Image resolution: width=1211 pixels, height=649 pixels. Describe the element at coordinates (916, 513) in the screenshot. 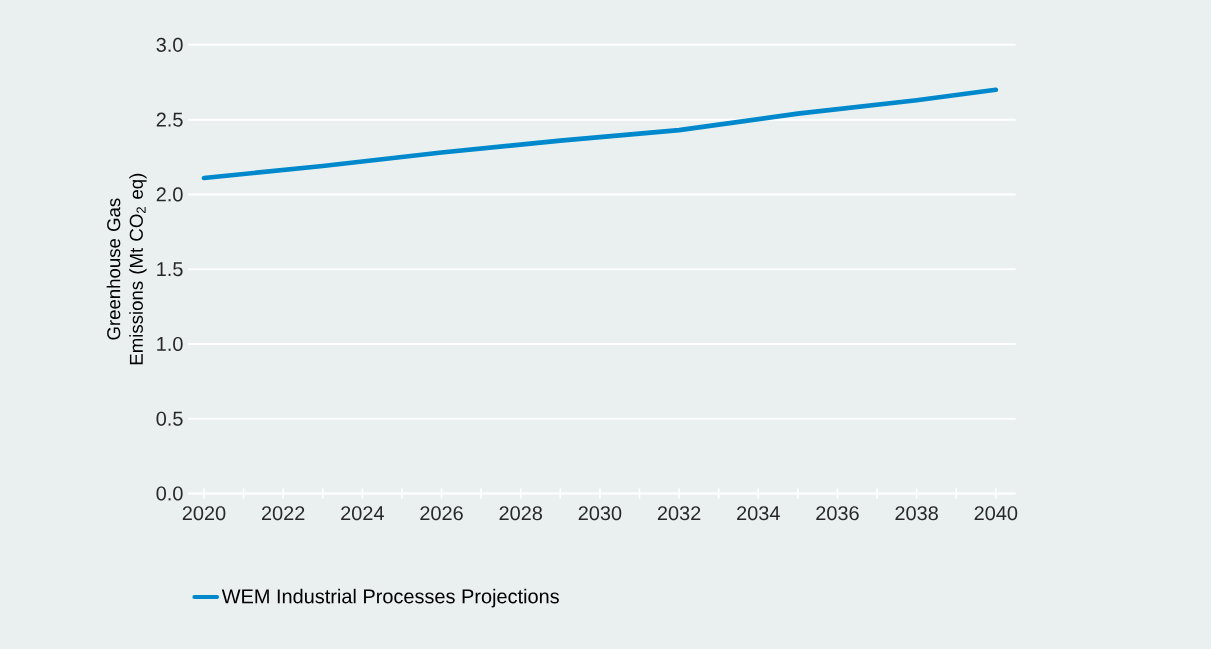

I see `x-tick-label: 2038` at that location.